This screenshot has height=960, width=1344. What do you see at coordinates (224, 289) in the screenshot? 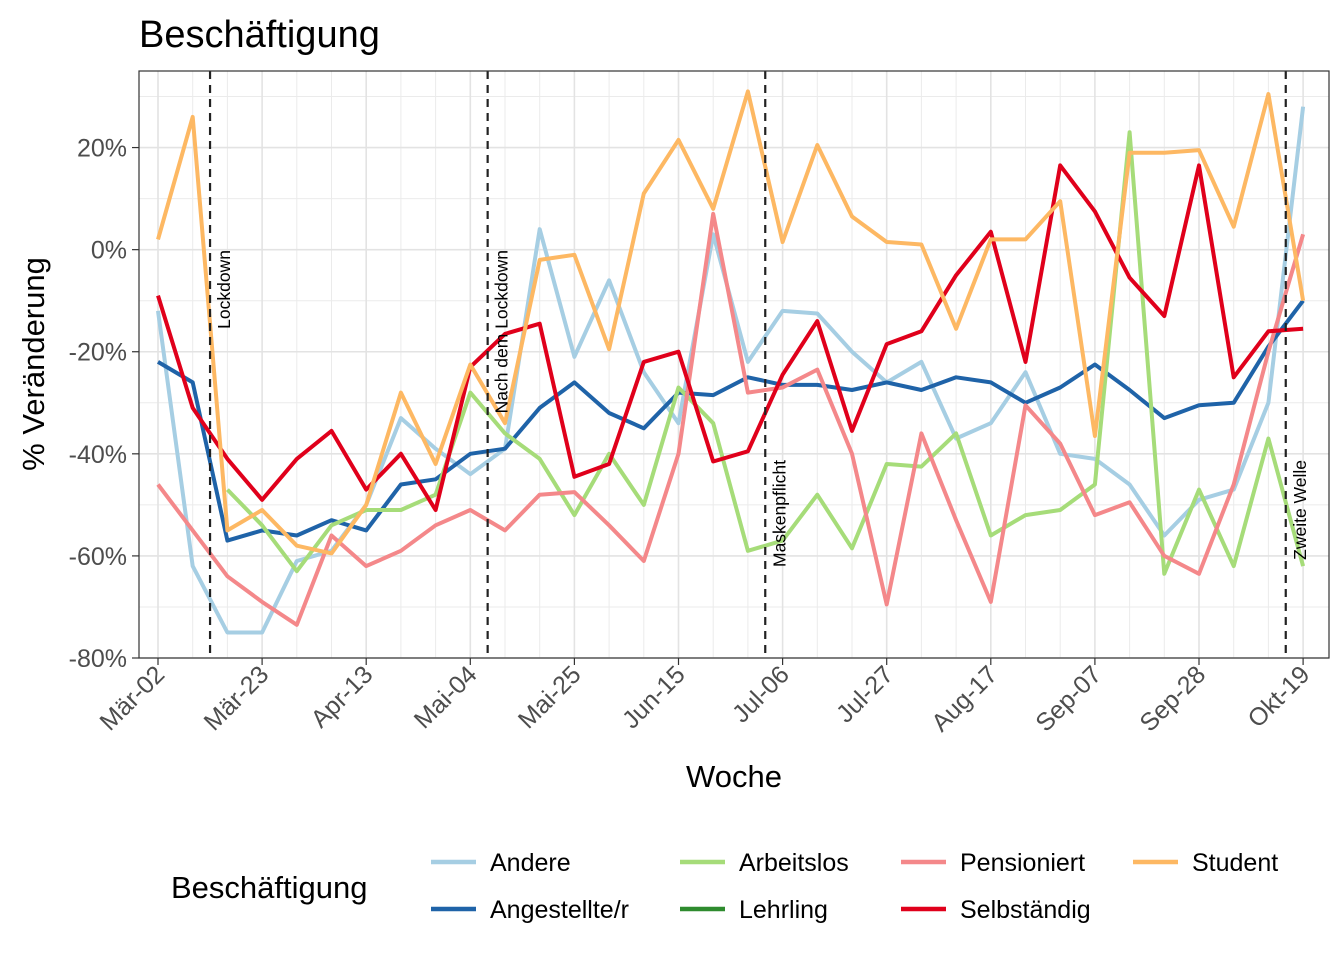
I see `event-label: Lockdown` at bounding box center [224, 289].